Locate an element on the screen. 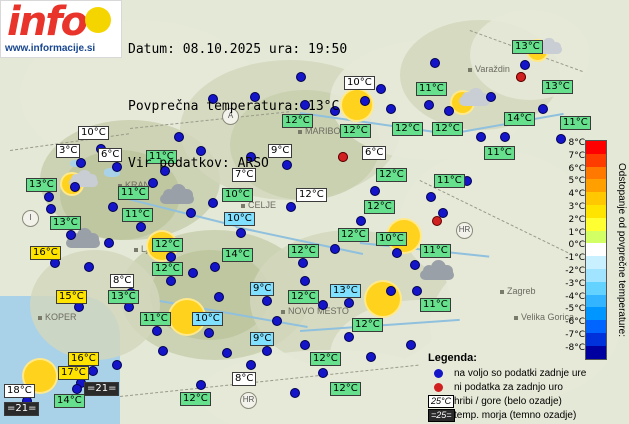 The width and height of the screenshot is (629, 424). legend-item-blue: na voljo so podatki zadnje ure is located at coordinates (507, 373).